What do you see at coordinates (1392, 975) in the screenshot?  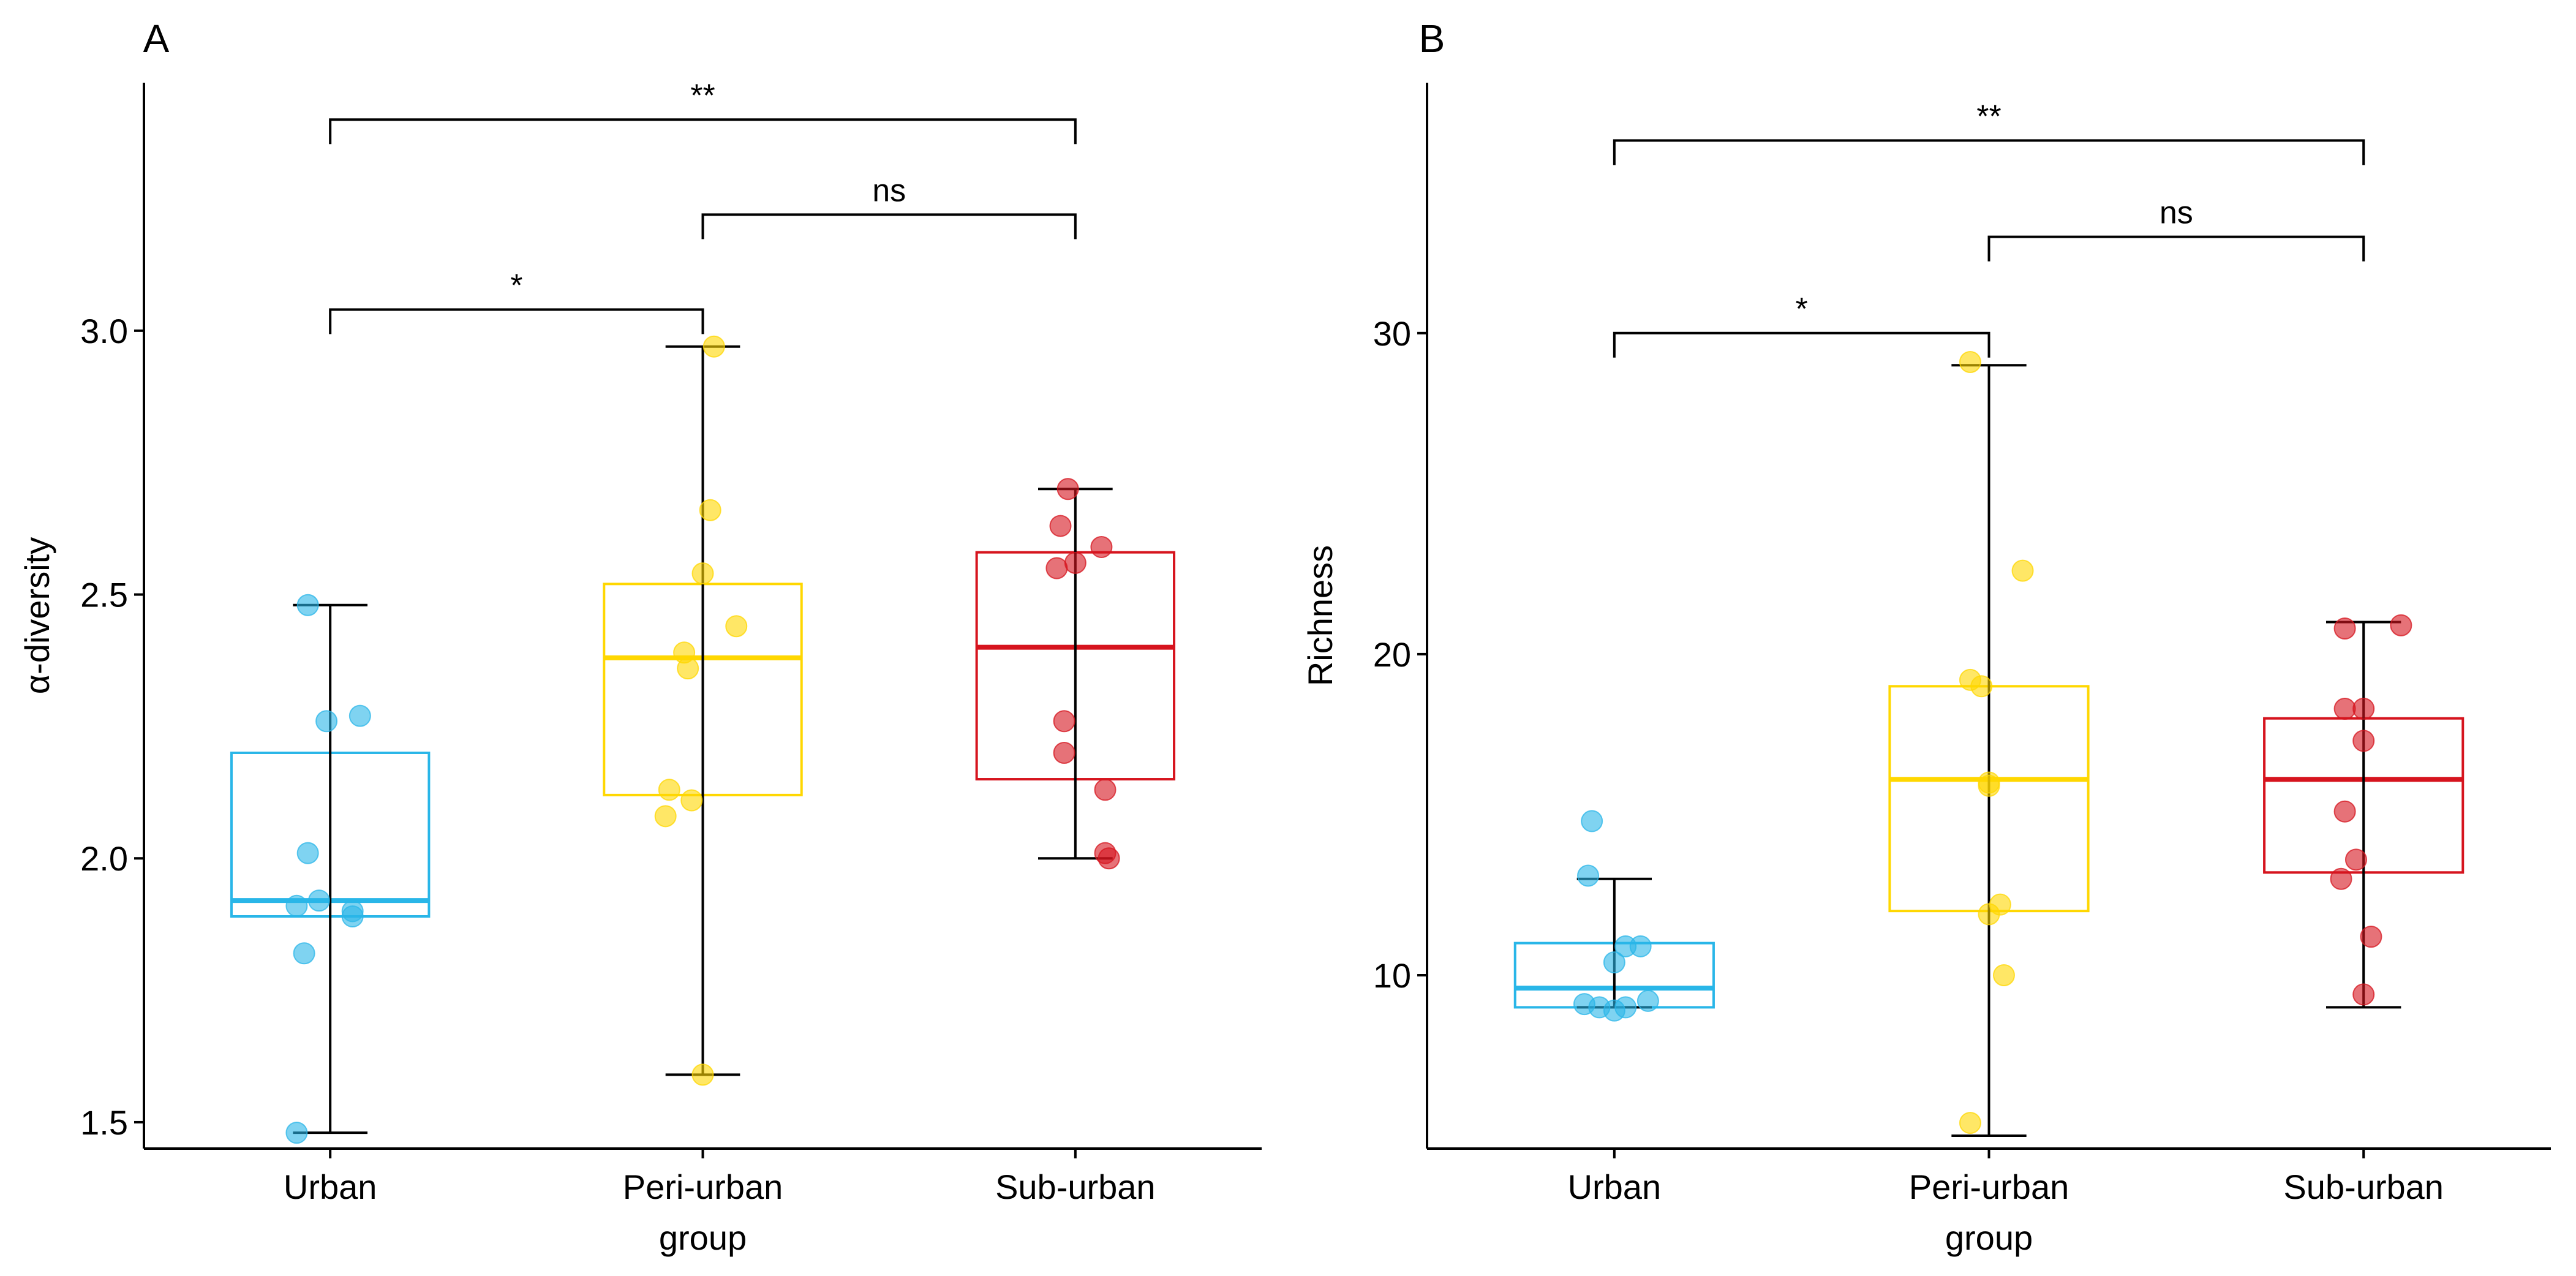 I see `y-tick-label: 10` at bounding box center [1392, 975].